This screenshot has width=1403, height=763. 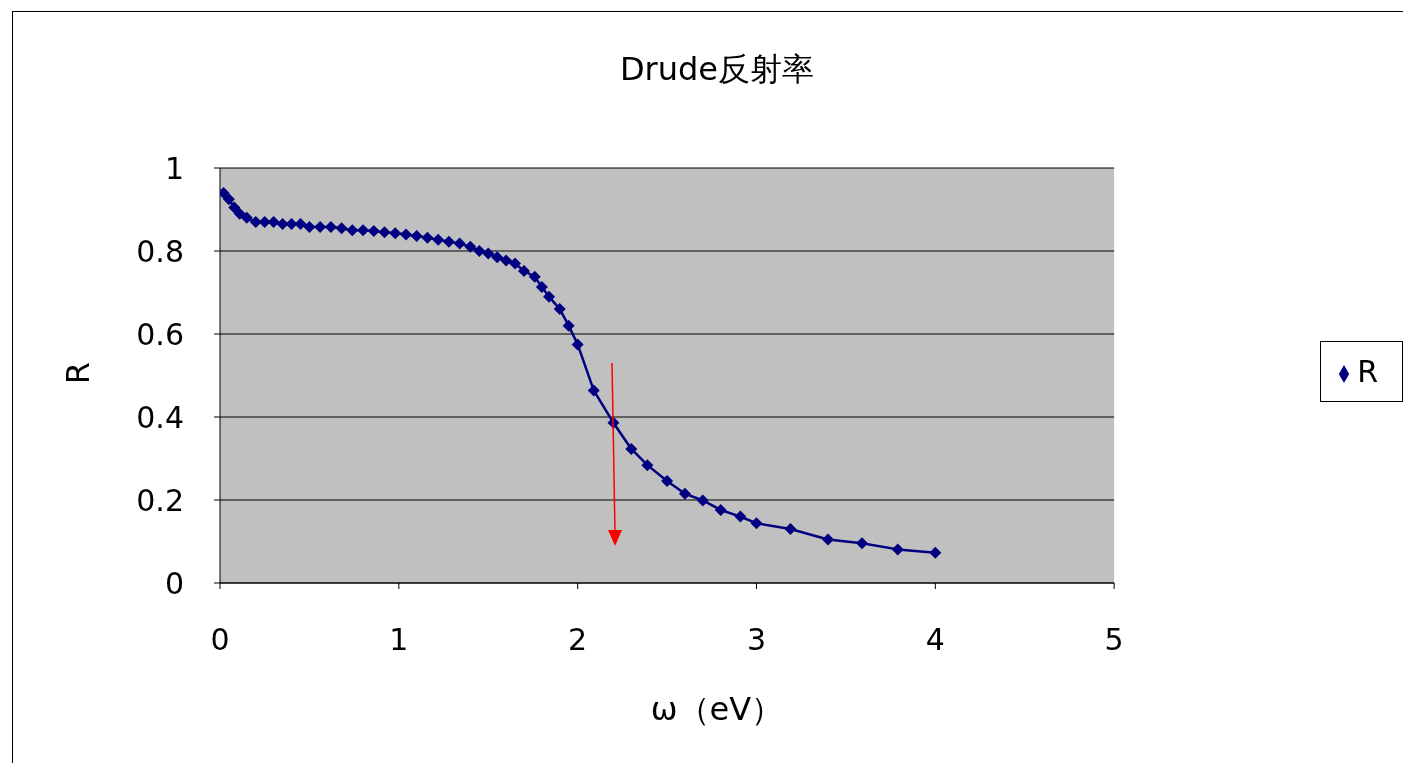 I want to click on y-tick-label: 0.4, so click(x=160, y=417).